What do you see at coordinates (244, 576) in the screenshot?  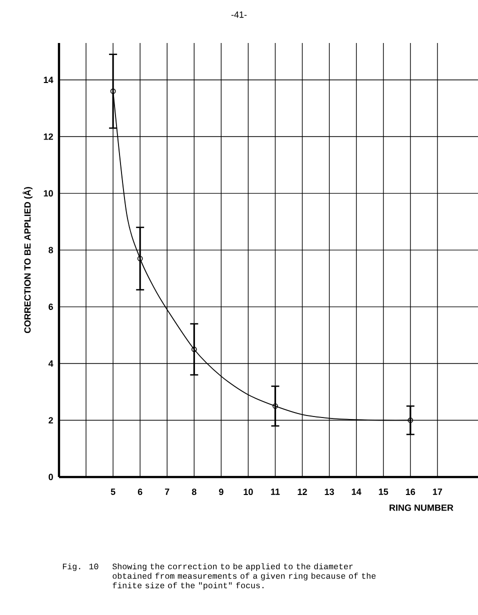 I see `text: Showing the correction to be applied to the diameter obtained from measurements of a given ring because of the finite size of the "point" focus.` at bounding box center [244, 576].